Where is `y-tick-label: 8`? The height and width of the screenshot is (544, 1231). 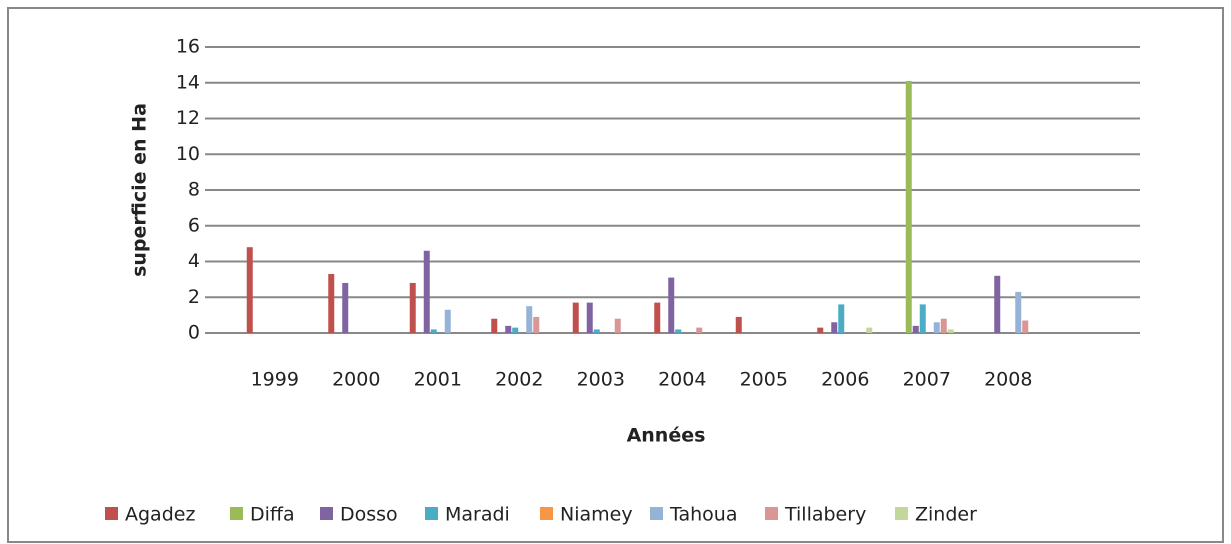 y-tick-label: 8 is located at coordinates (194, 190).